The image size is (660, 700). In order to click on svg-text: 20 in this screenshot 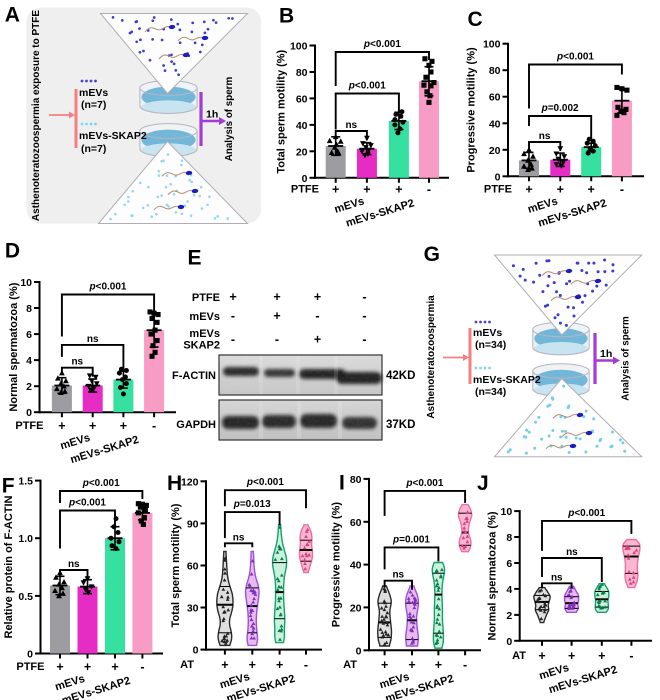, I will do `click(356, 608)`.